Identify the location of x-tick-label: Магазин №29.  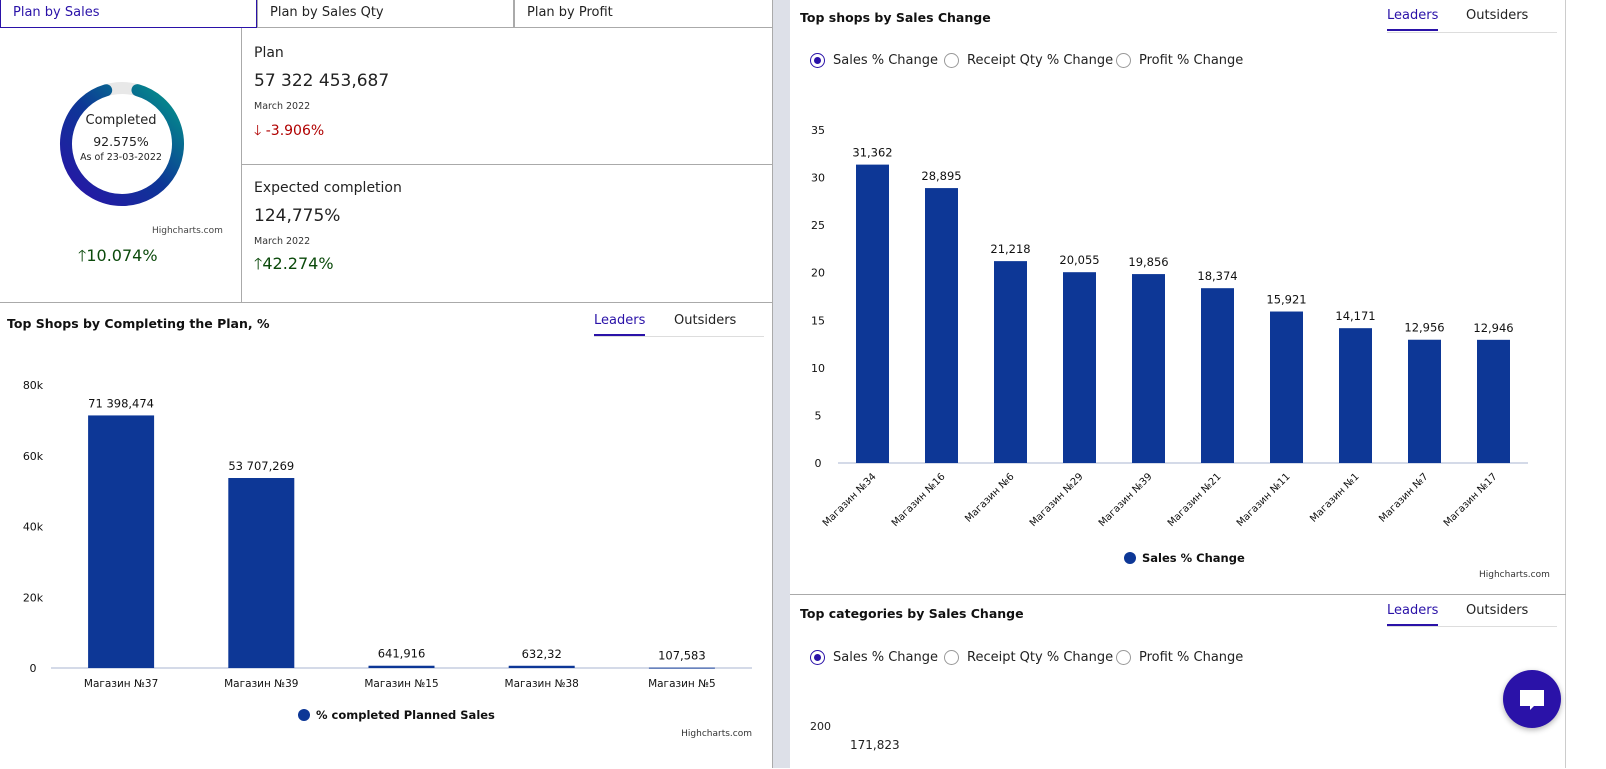
(1057, 500).